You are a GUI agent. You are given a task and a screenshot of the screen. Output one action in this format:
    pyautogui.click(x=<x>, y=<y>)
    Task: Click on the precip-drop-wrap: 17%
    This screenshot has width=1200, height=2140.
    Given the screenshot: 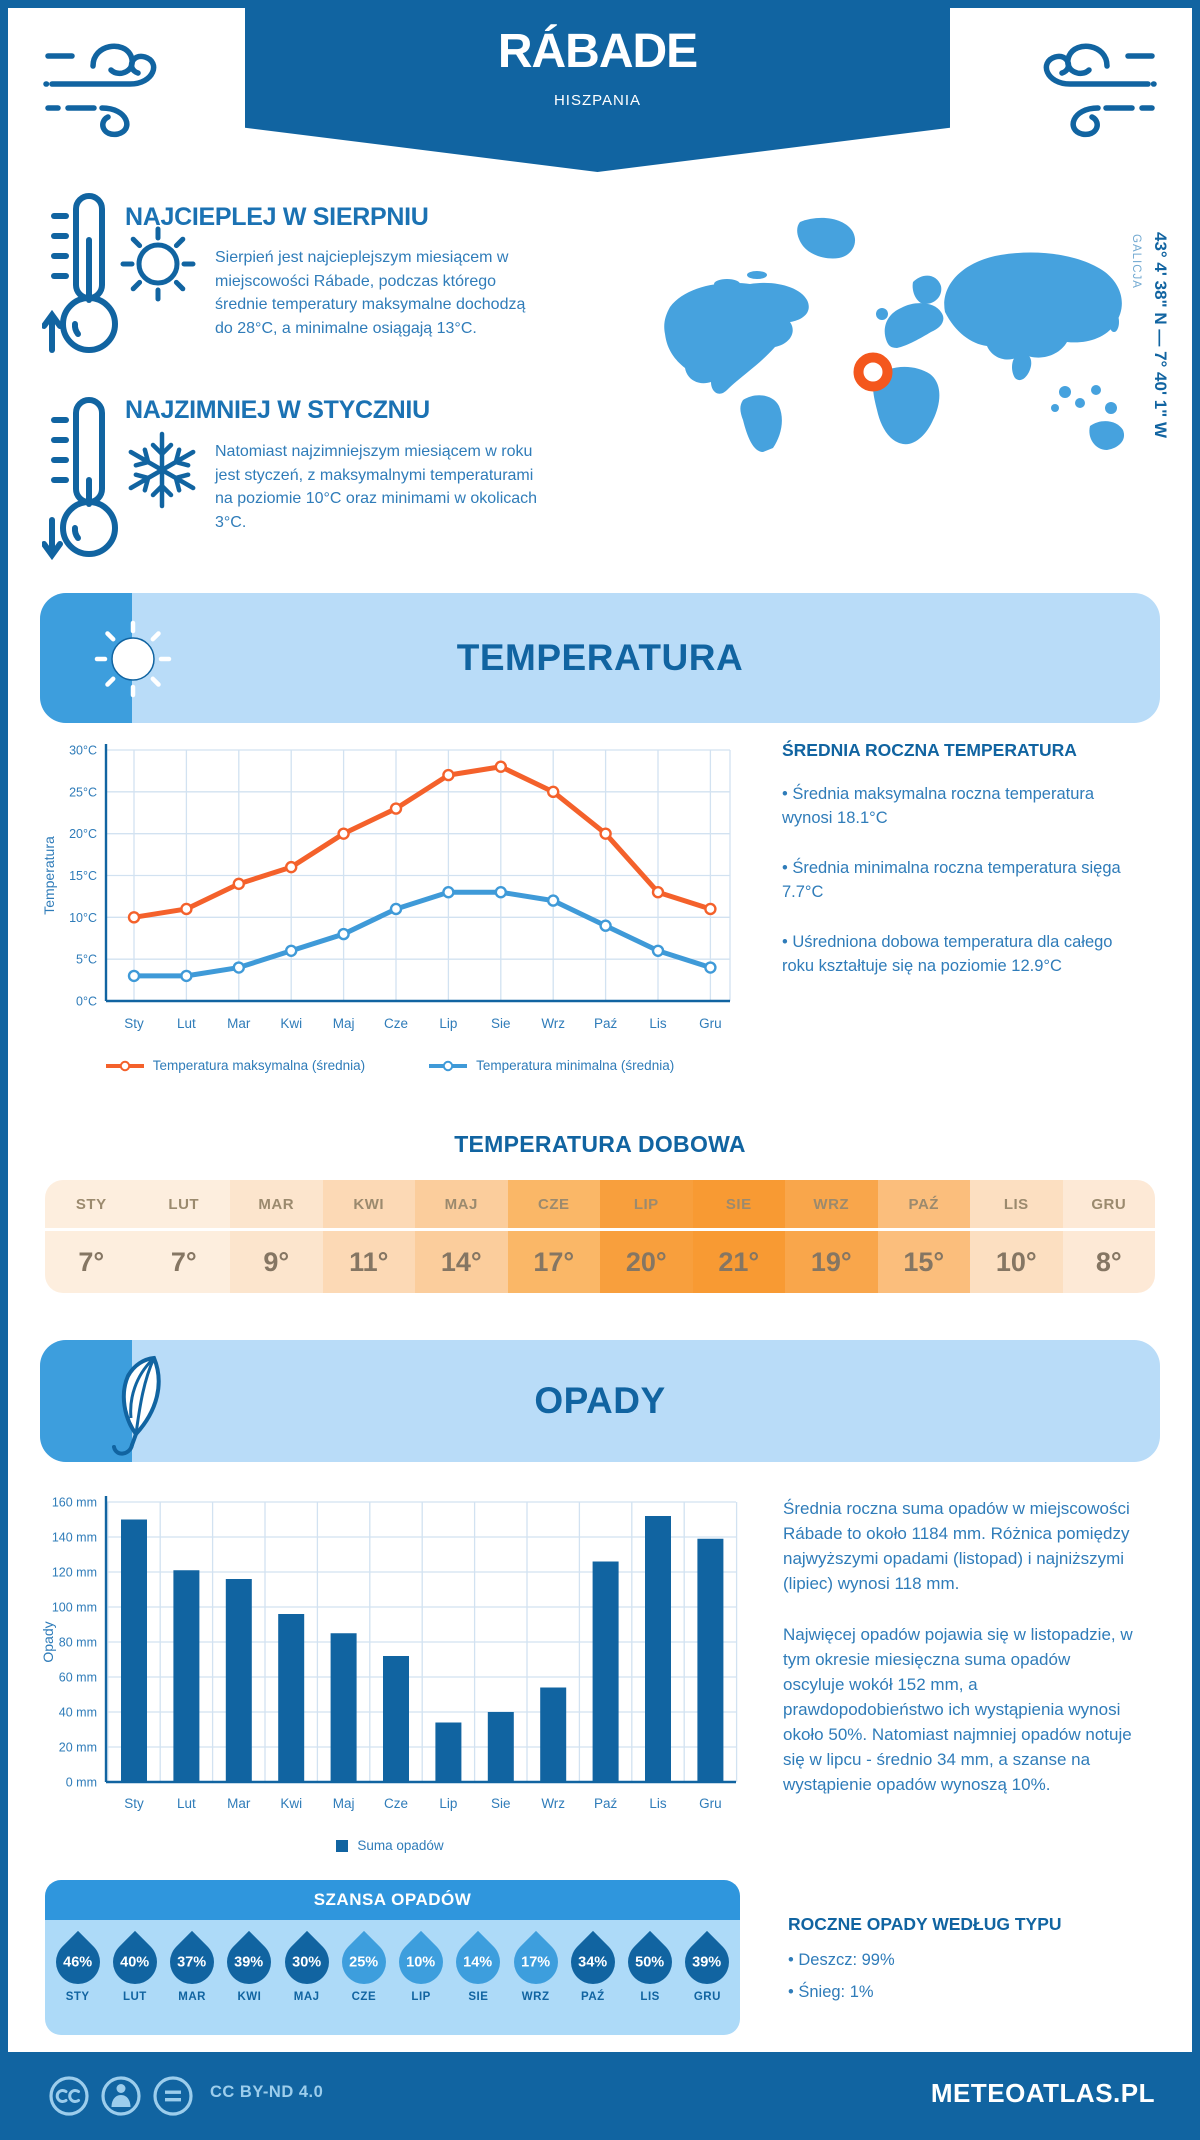 What is the action you would take?
    pyautogui.click(x=535, y=1957)
    